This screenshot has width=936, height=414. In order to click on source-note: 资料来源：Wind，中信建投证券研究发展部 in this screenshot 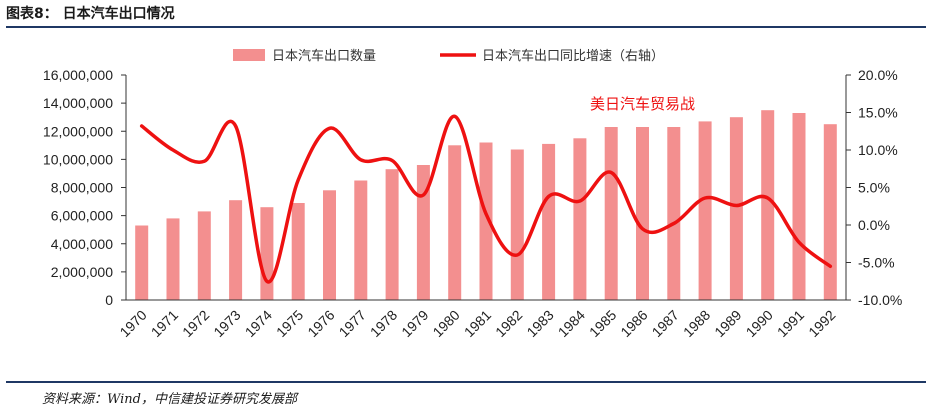, I will do `click(169, 399)`.